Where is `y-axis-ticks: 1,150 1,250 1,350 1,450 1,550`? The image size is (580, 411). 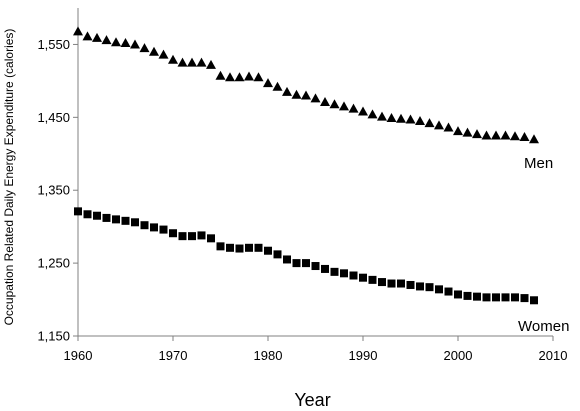
y-axis-ticks: 1,150 1,250 1,350 1,450 1,550 is located at coordinates (57, 190).